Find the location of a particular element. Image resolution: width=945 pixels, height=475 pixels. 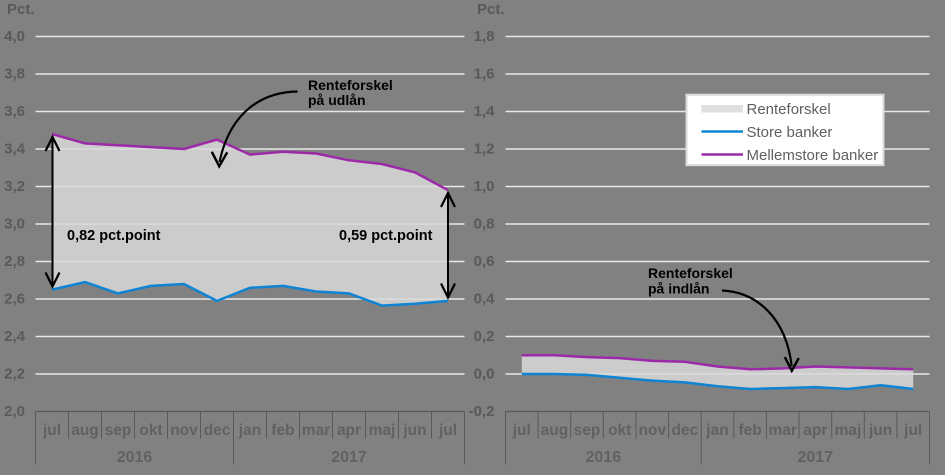

svg-text: 1,2 is located at coordinates (484, 149).